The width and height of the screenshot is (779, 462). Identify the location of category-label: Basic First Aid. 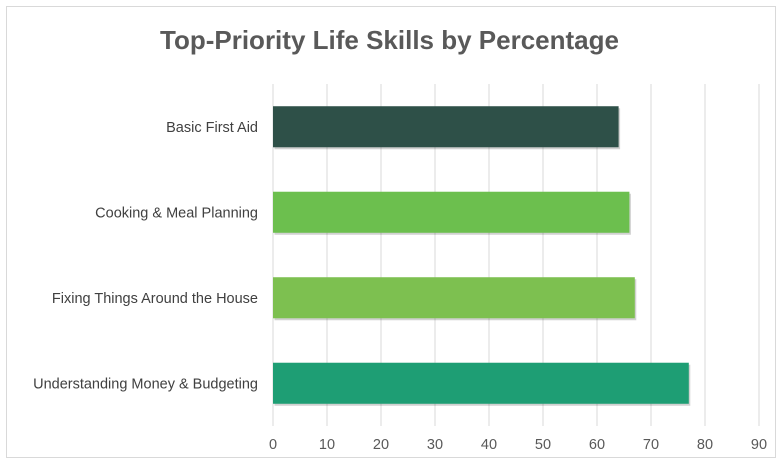
(212, 128).